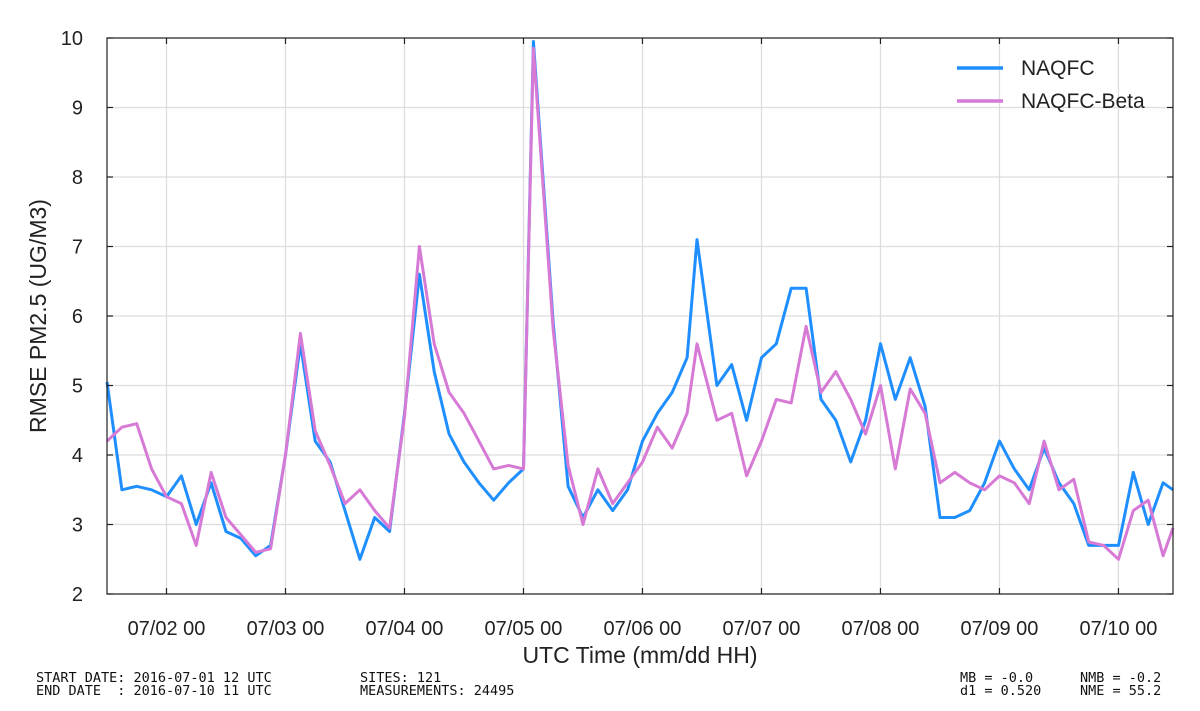  What do you see at coordinates (401, 678) in the screenshot?
I see `sites-text: SITES: 121` at bounding box center [401, 678].